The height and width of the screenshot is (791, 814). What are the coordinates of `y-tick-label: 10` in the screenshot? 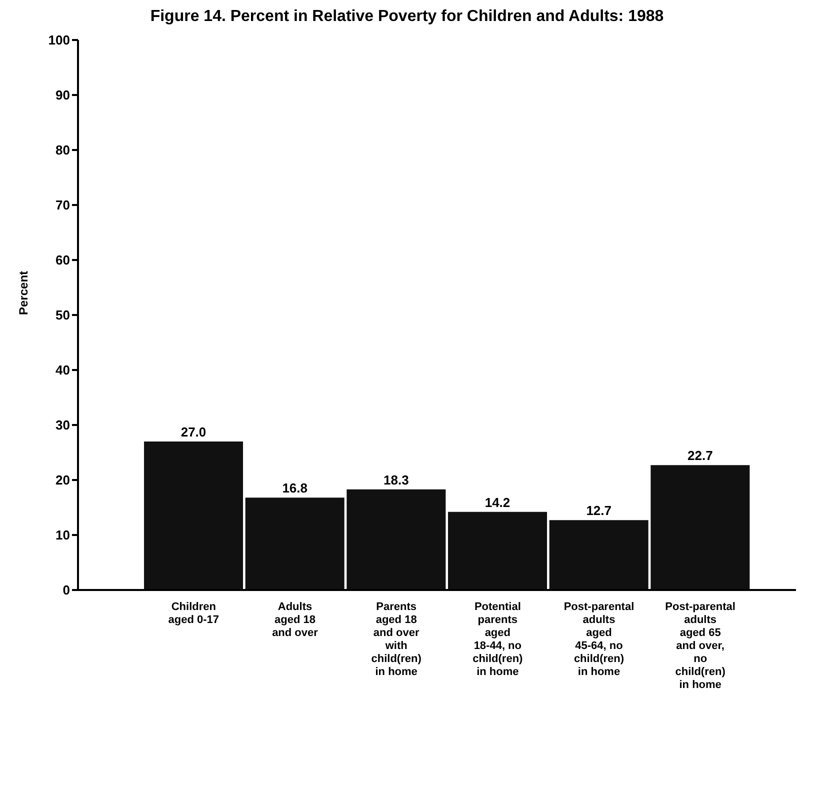 It's located at (63, 535).